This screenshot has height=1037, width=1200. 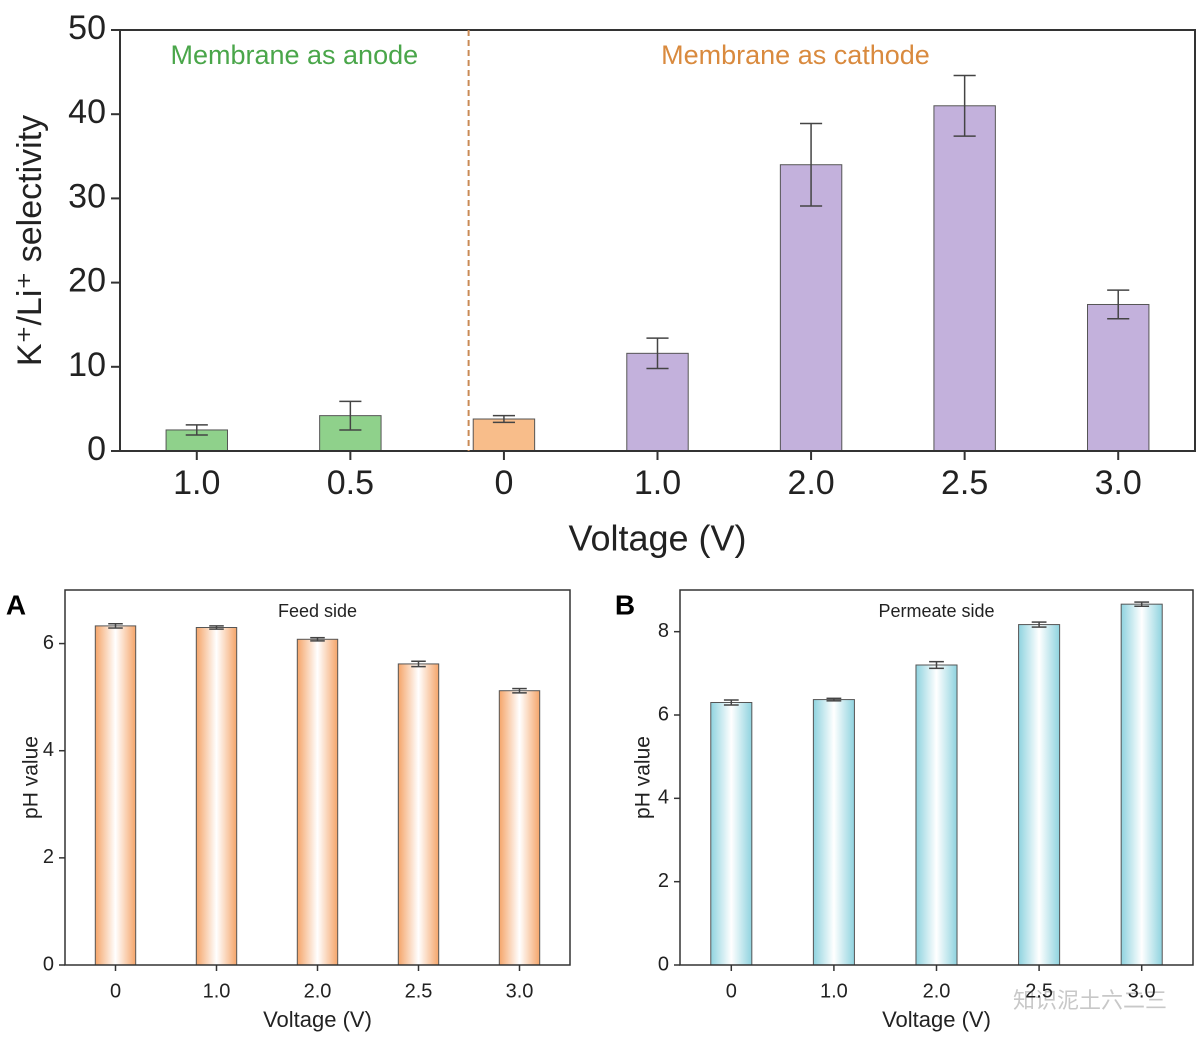 What do you see at coordinates (87, 281) in the screenshot?
I see `y-tick-label: 20` at bounding box center [87, 281].